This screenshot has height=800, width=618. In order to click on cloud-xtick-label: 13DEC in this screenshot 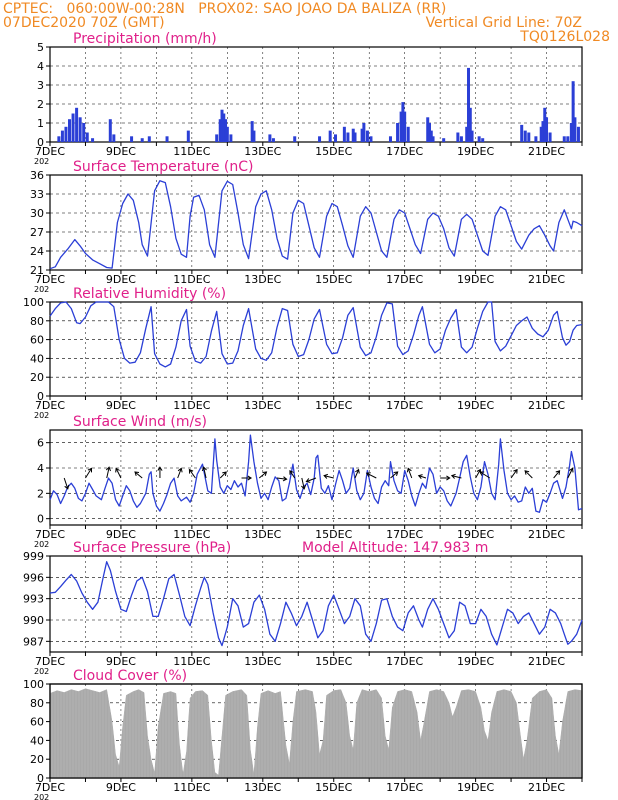, I will do `click(262, 787)`.